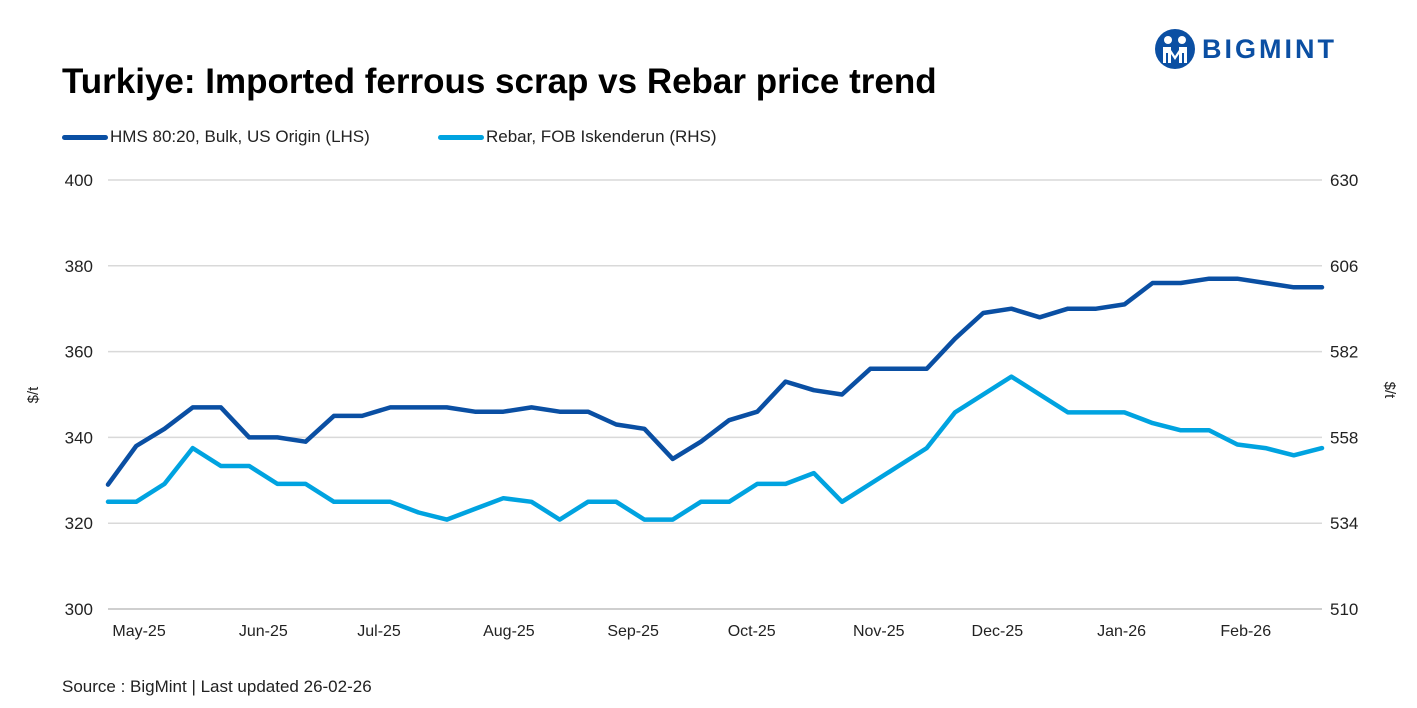 The width and height of the screenshot is (1417, 708). I want to click on y-tick-left: 340, so click(79, 437).